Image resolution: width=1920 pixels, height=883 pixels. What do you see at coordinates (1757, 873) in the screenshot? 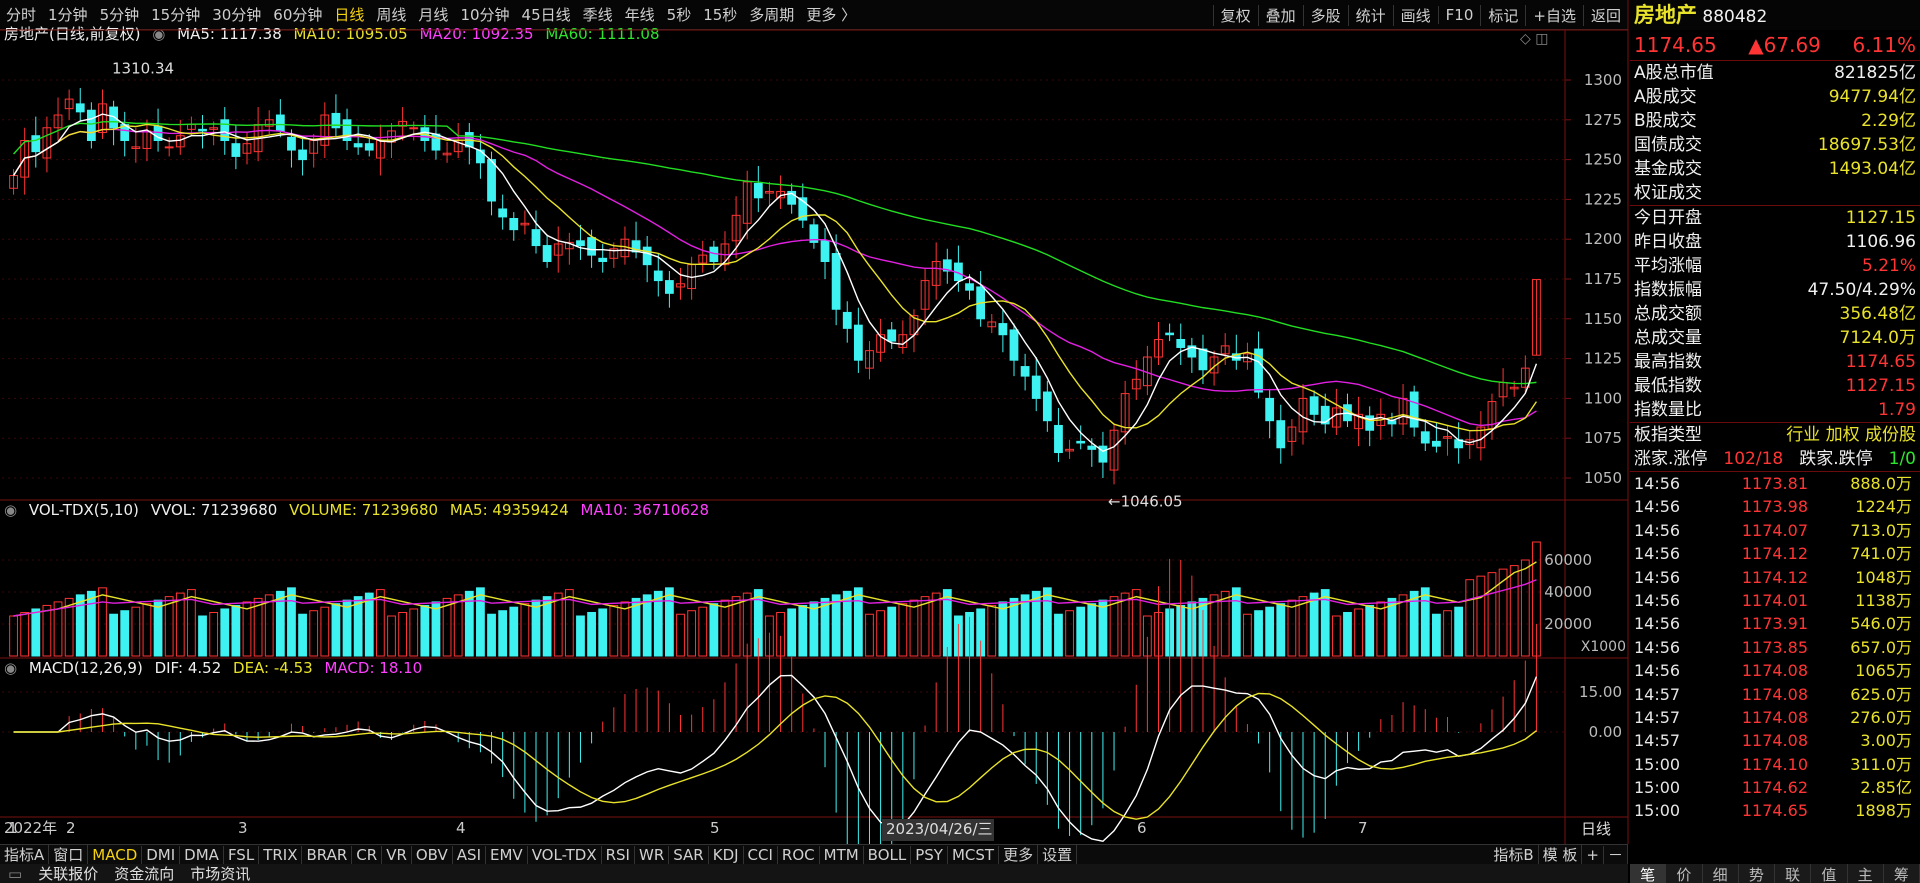
I see `quote-tab-3: 势` at bounding box center [1757, 873].